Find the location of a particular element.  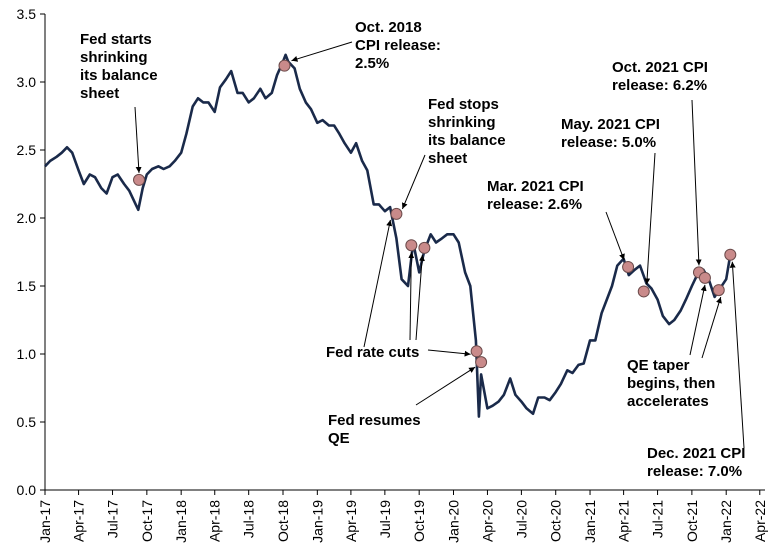

y-tick-label: 2.5 is located at coordinates (27, 150).